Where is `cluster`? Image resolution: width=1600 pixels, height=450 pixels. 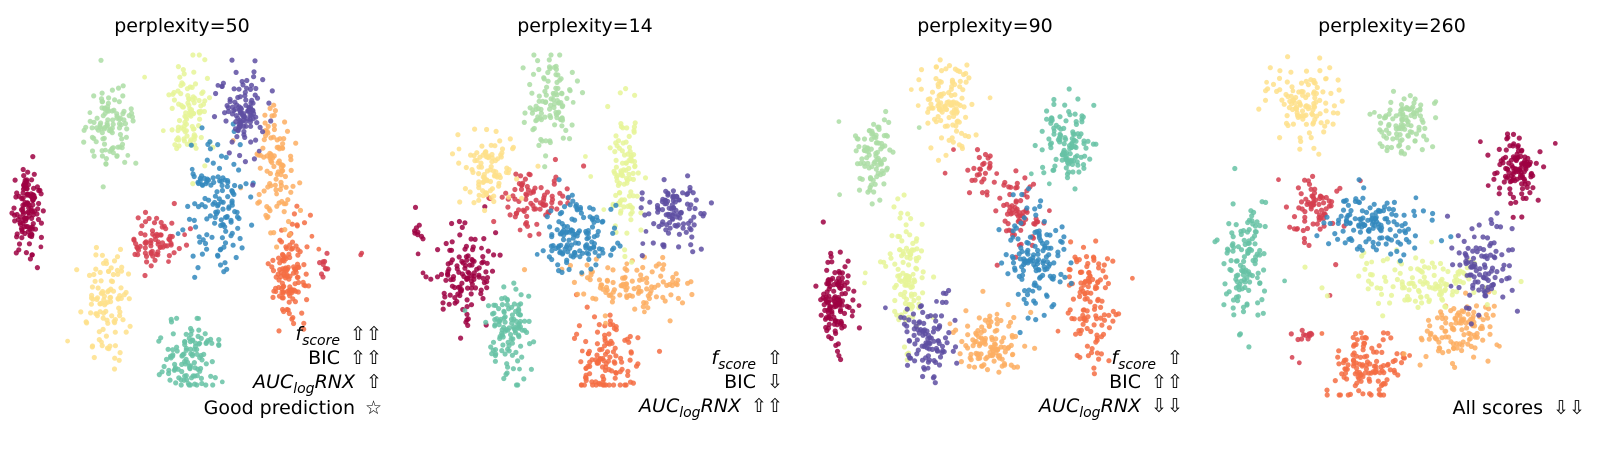 cluster is located at coordinates (838, 291).